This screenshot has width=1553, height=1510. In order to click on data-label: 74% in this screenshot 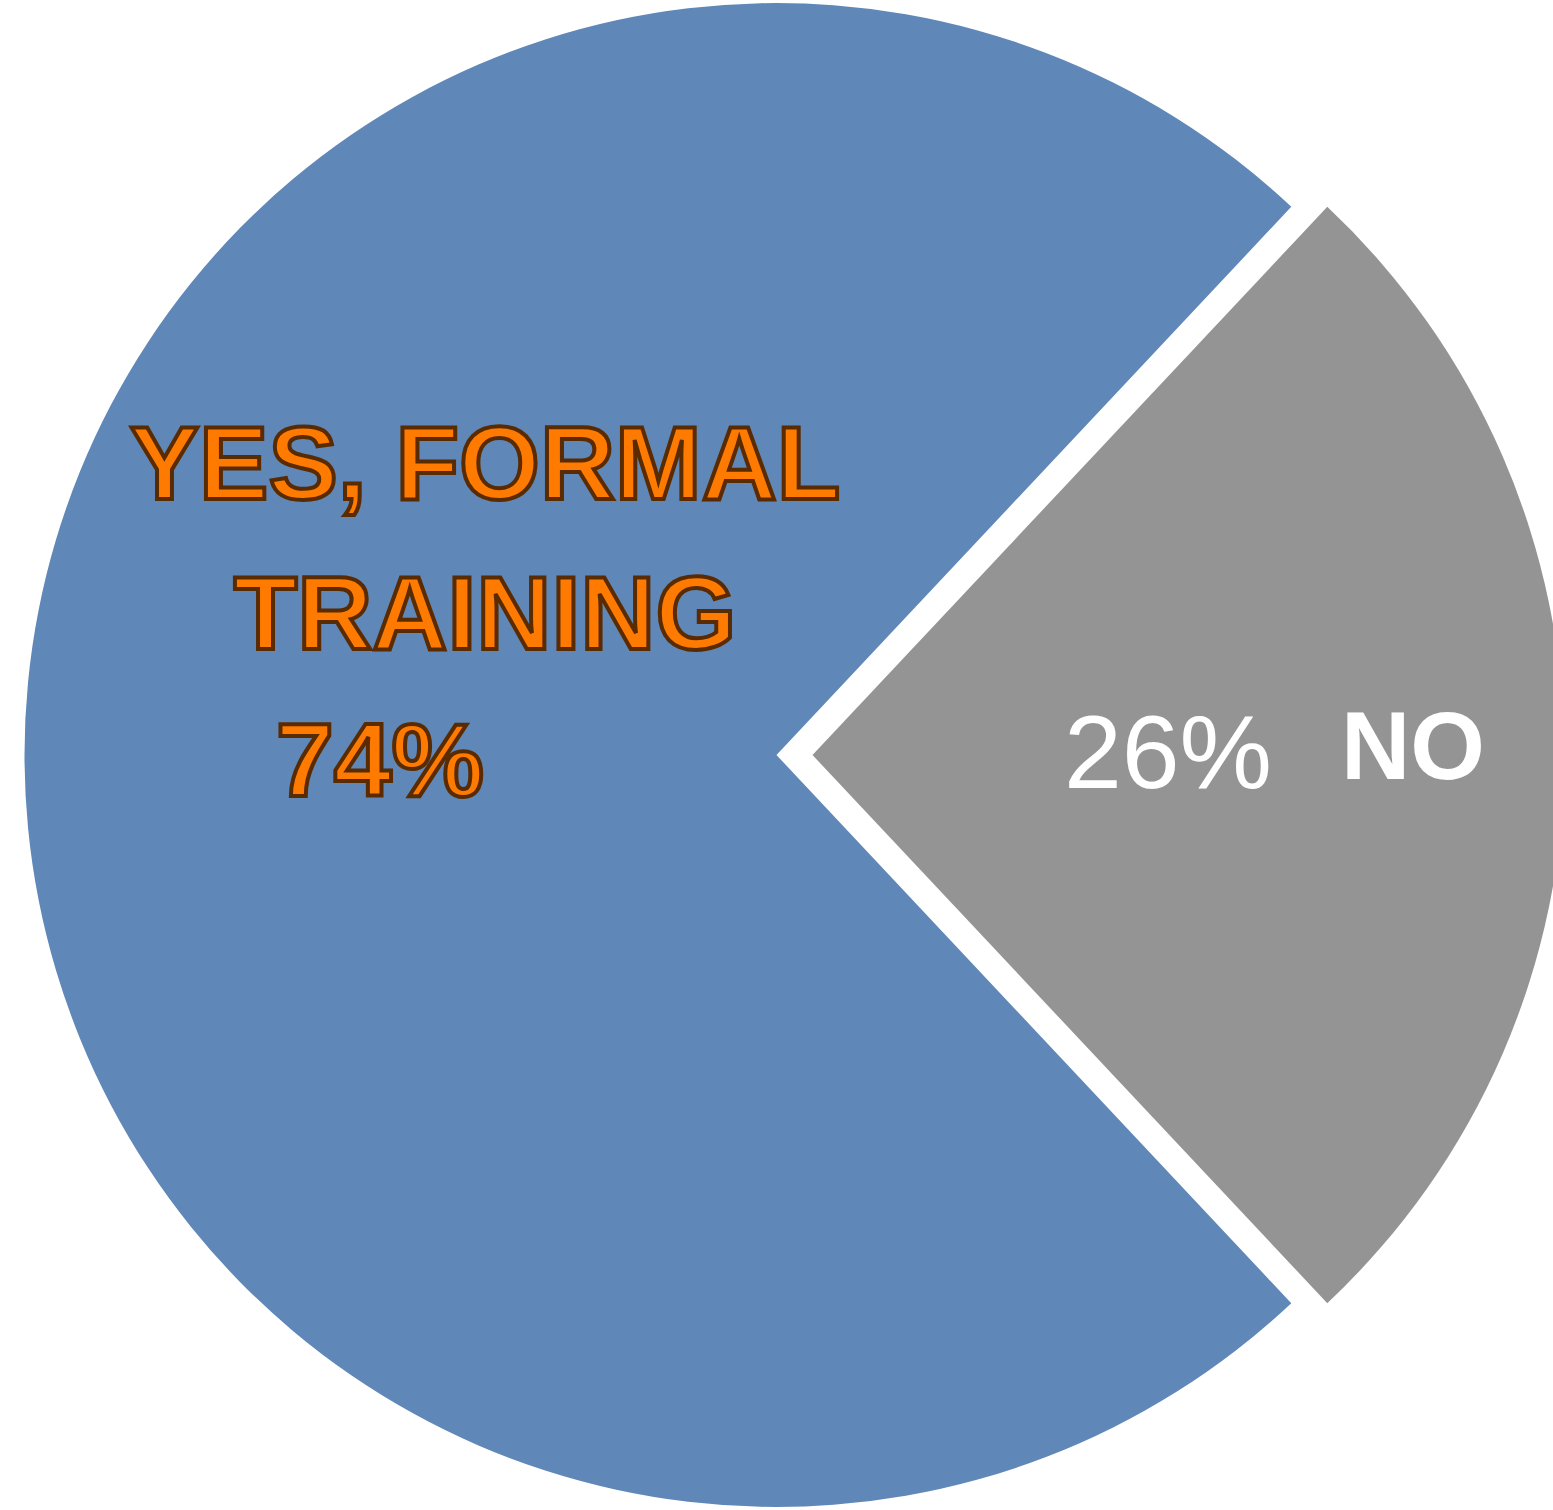, I will do `click(380, 760)`.